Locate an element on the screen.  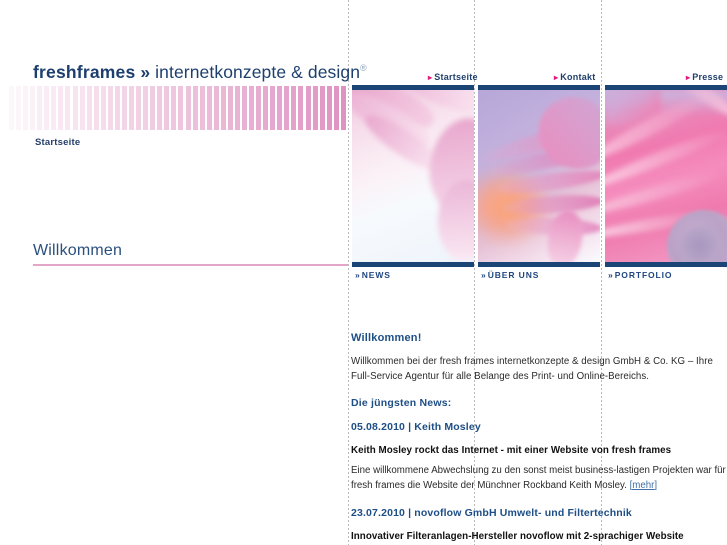
teaser-panel-ueber-uns is located at coordinates (539, 176).